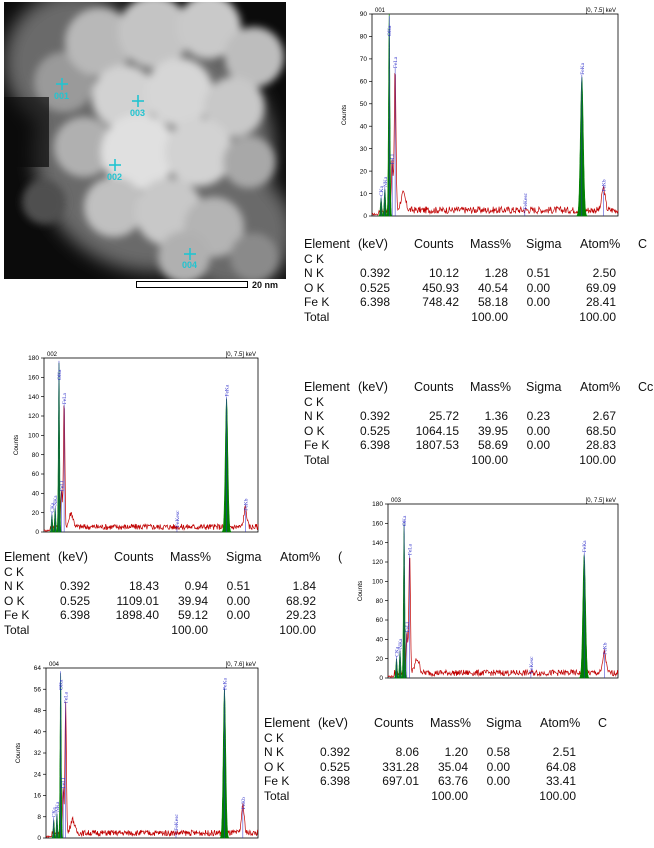 The width and height of the screenshot is (654, 848). I want to click on table-header-cell: Atom%, so click(300, 557).